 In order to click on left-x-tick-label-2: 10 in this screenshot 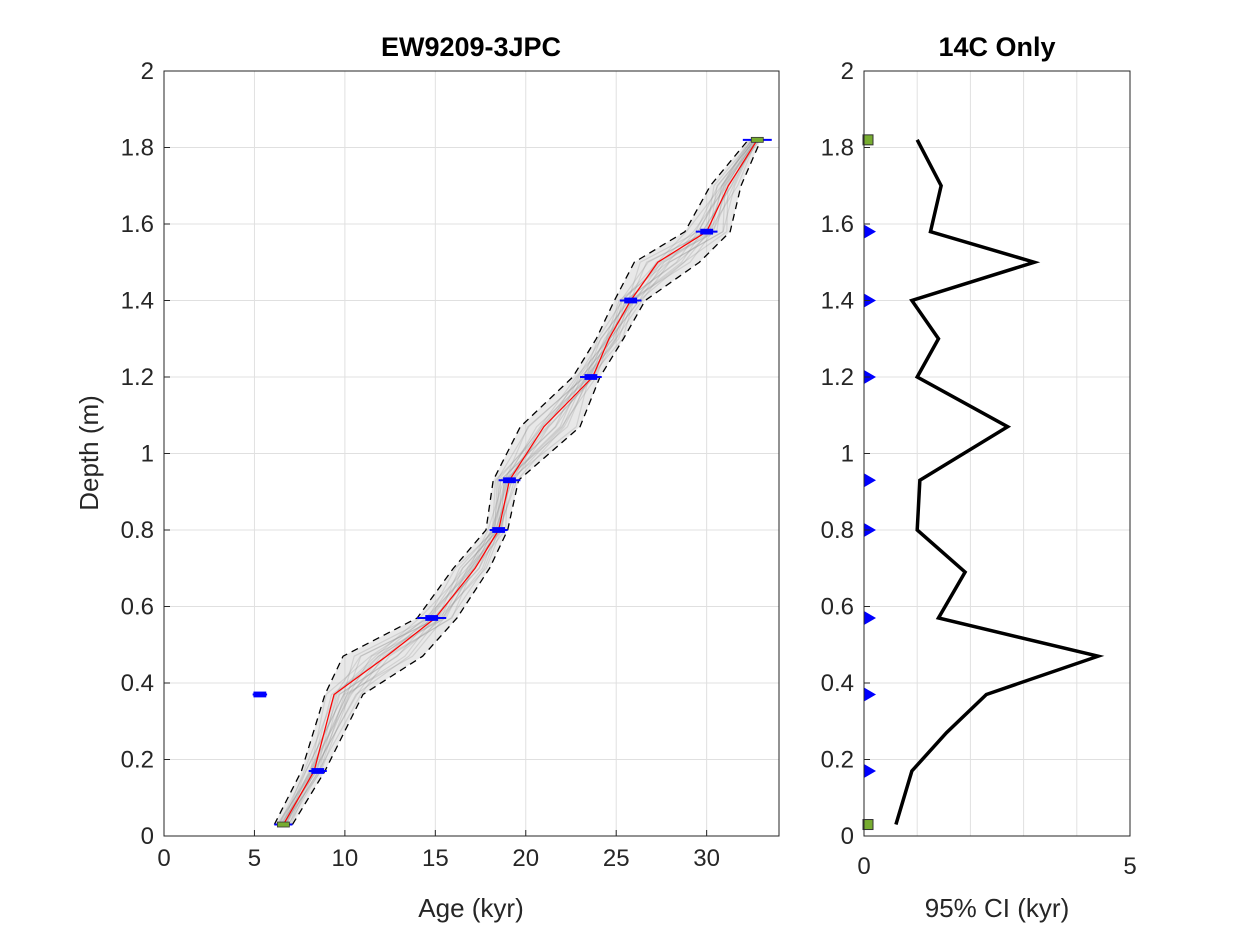, I will do `click(345, 858)`.